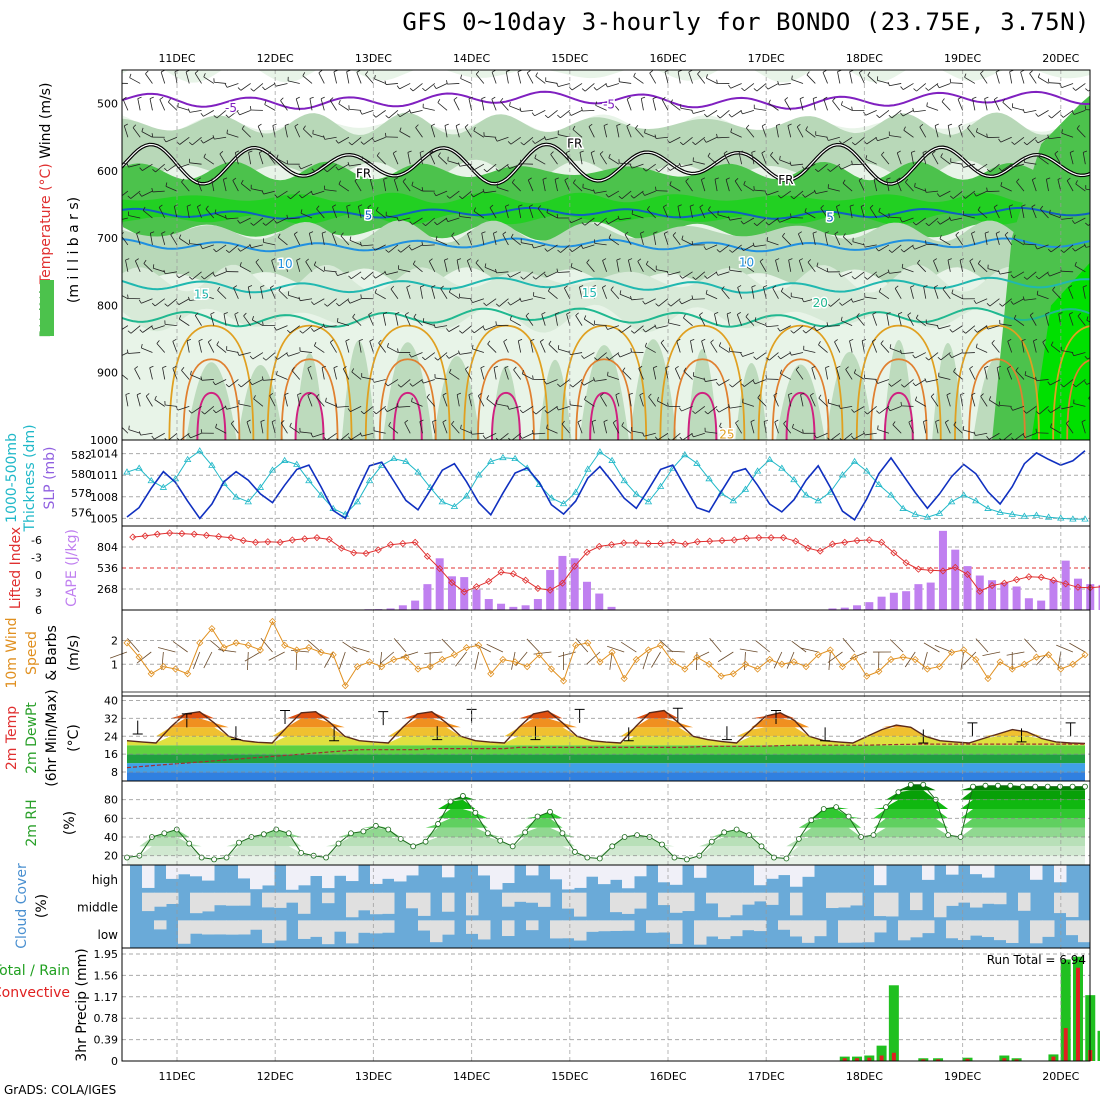 The image size is (1100, 1100). I want to click on temp-line, so click(606, 727).